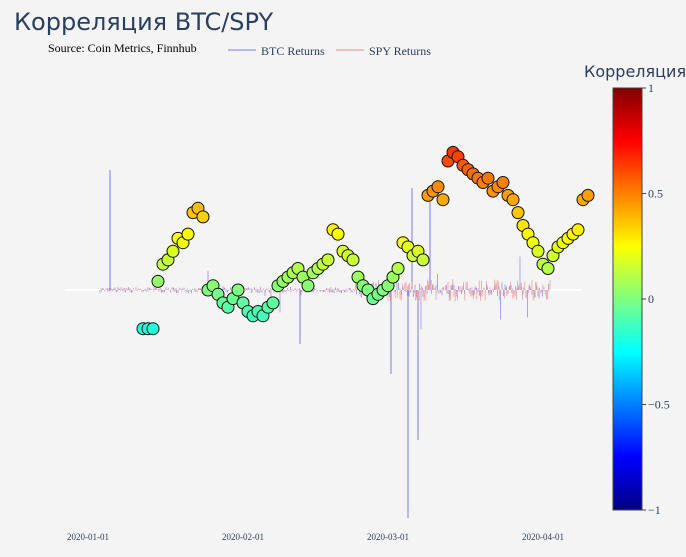  I want to click on x-tick-label: 2020-02-01, so click(243, 537).